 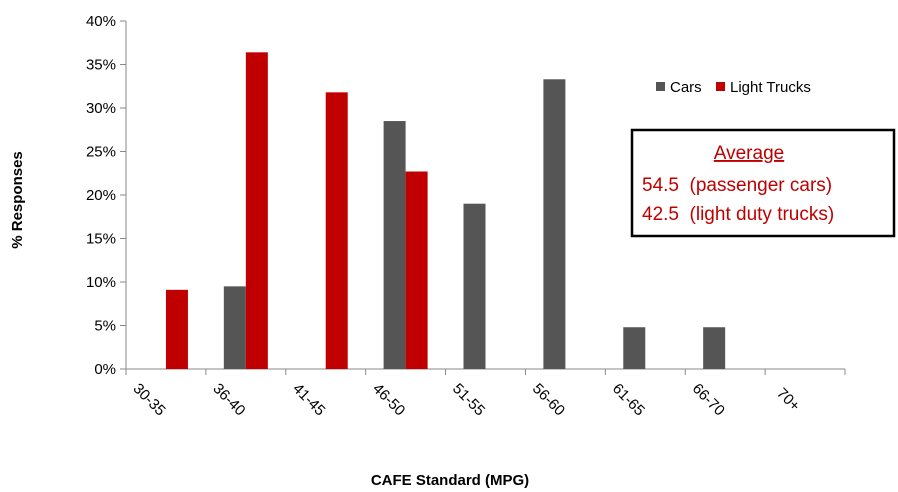 I want to click on x-axis-title: CAFE Standard (MPG), so click(x=450, y=480).